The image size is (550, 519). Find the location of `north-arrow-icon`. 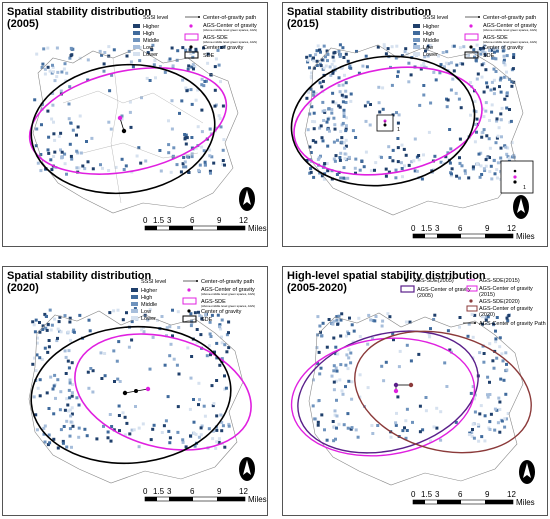

north-arrow-icon is located at coordinates (527, 472).